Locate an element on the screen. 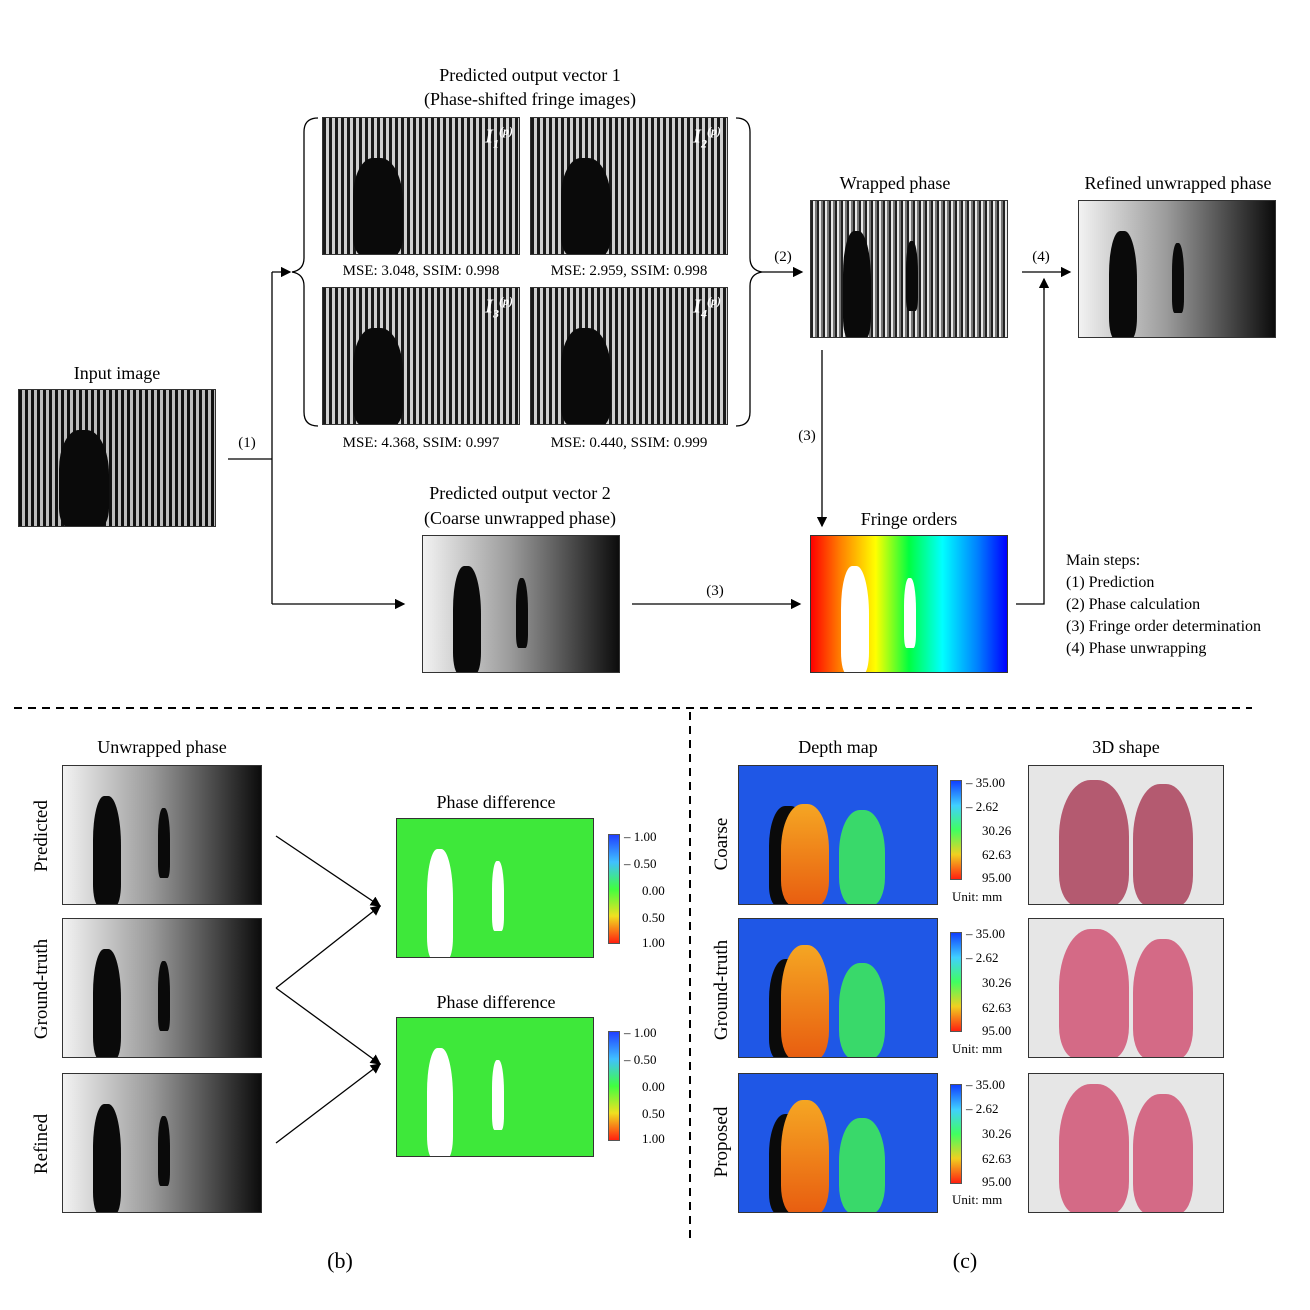 The height and width of the screenshot is (1310, 1310). phase-colorbar-1-tick-1: – 0.50 is located at coordinates (640, 863).